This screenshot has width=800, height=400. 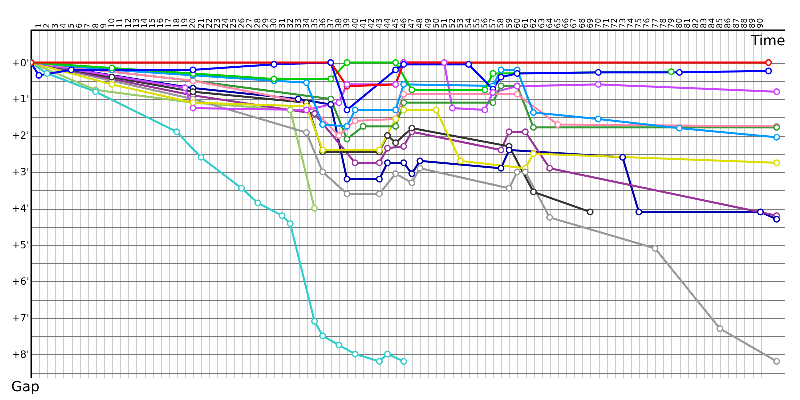 What do you see at coordinates (679, 23) in the screenshot?
I see `x-tick-label: 80` at bounding box center [679, 23].